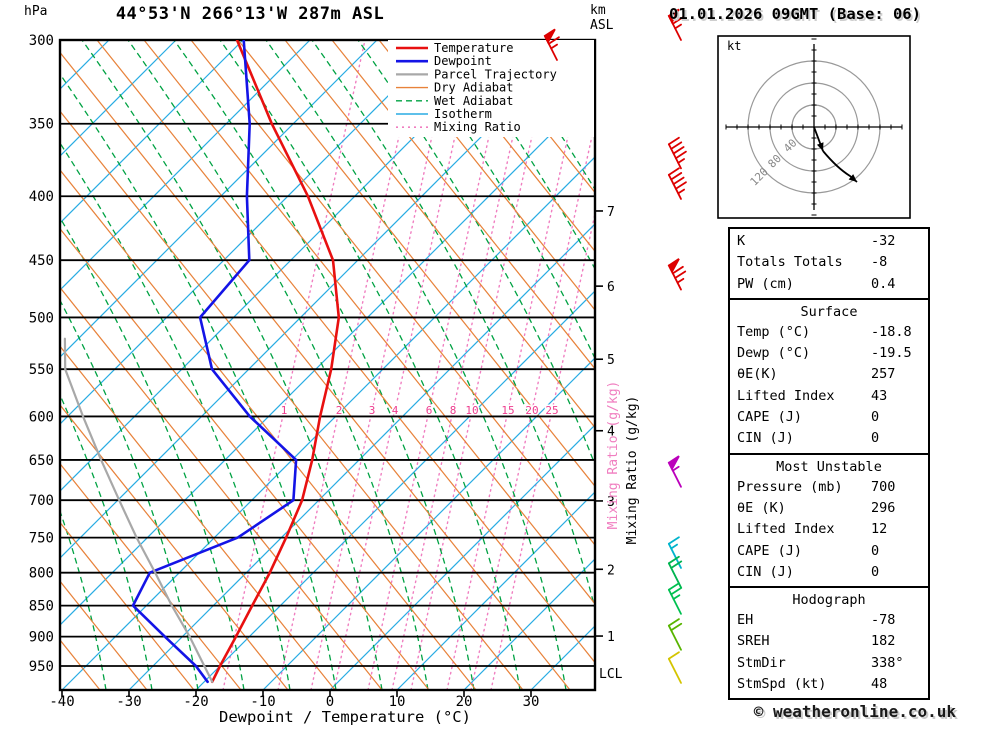 Image resolution: width=1000 pixels, height=733 pixels. What do you see at coordinates (829, 684) in the screenshot?
I see `stat-row: StmSpd (kt) 48` at bounding box center [829, 684].